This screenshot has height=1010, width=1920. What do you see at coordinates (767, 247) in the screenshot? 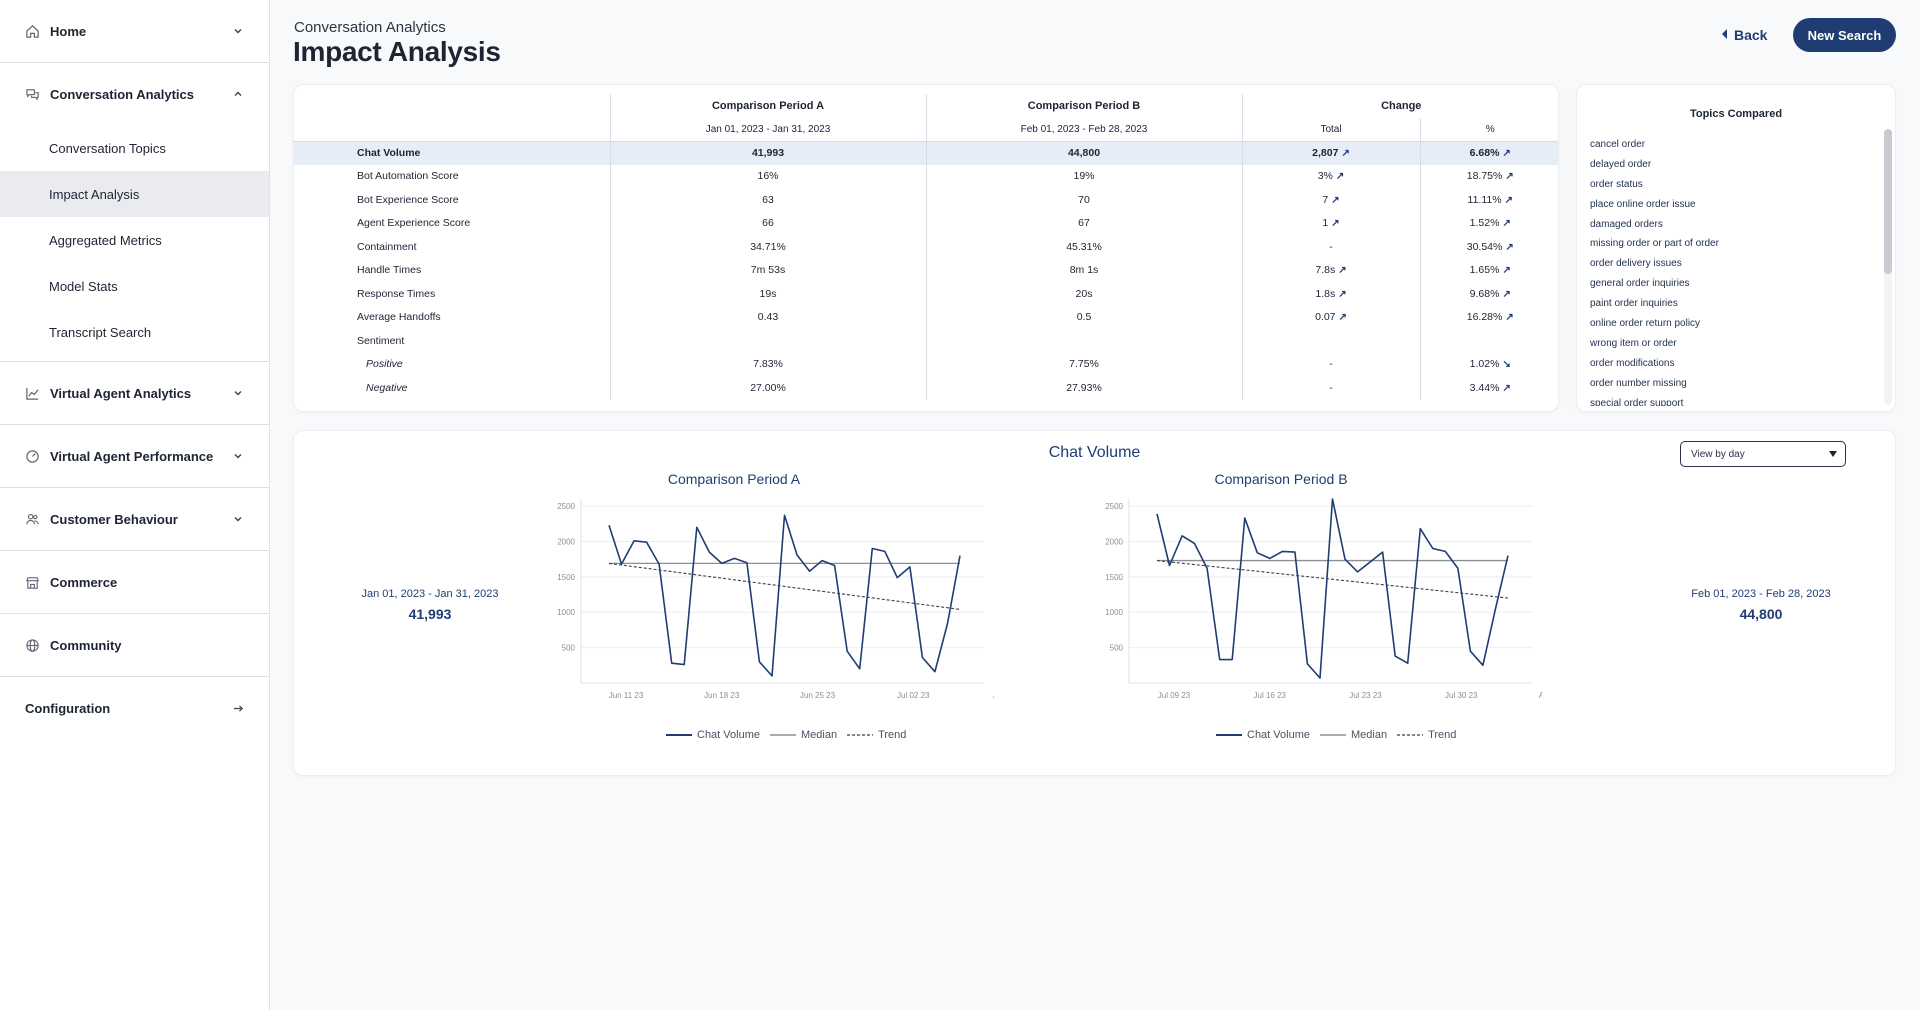
I see `cell-period-a: 34.71%` at bounding box center [767, 247].